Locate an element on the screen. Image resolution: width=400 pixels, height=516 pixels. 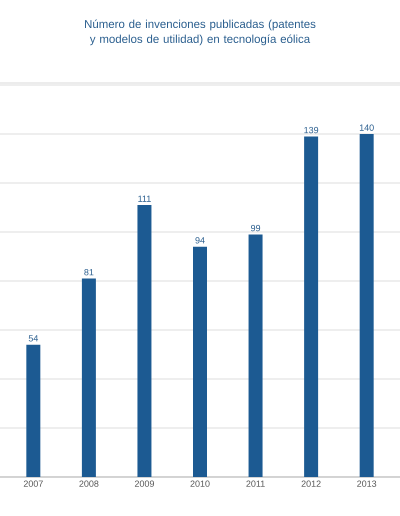
x-tick-label: 2012 is located at coordinates (311, 483).